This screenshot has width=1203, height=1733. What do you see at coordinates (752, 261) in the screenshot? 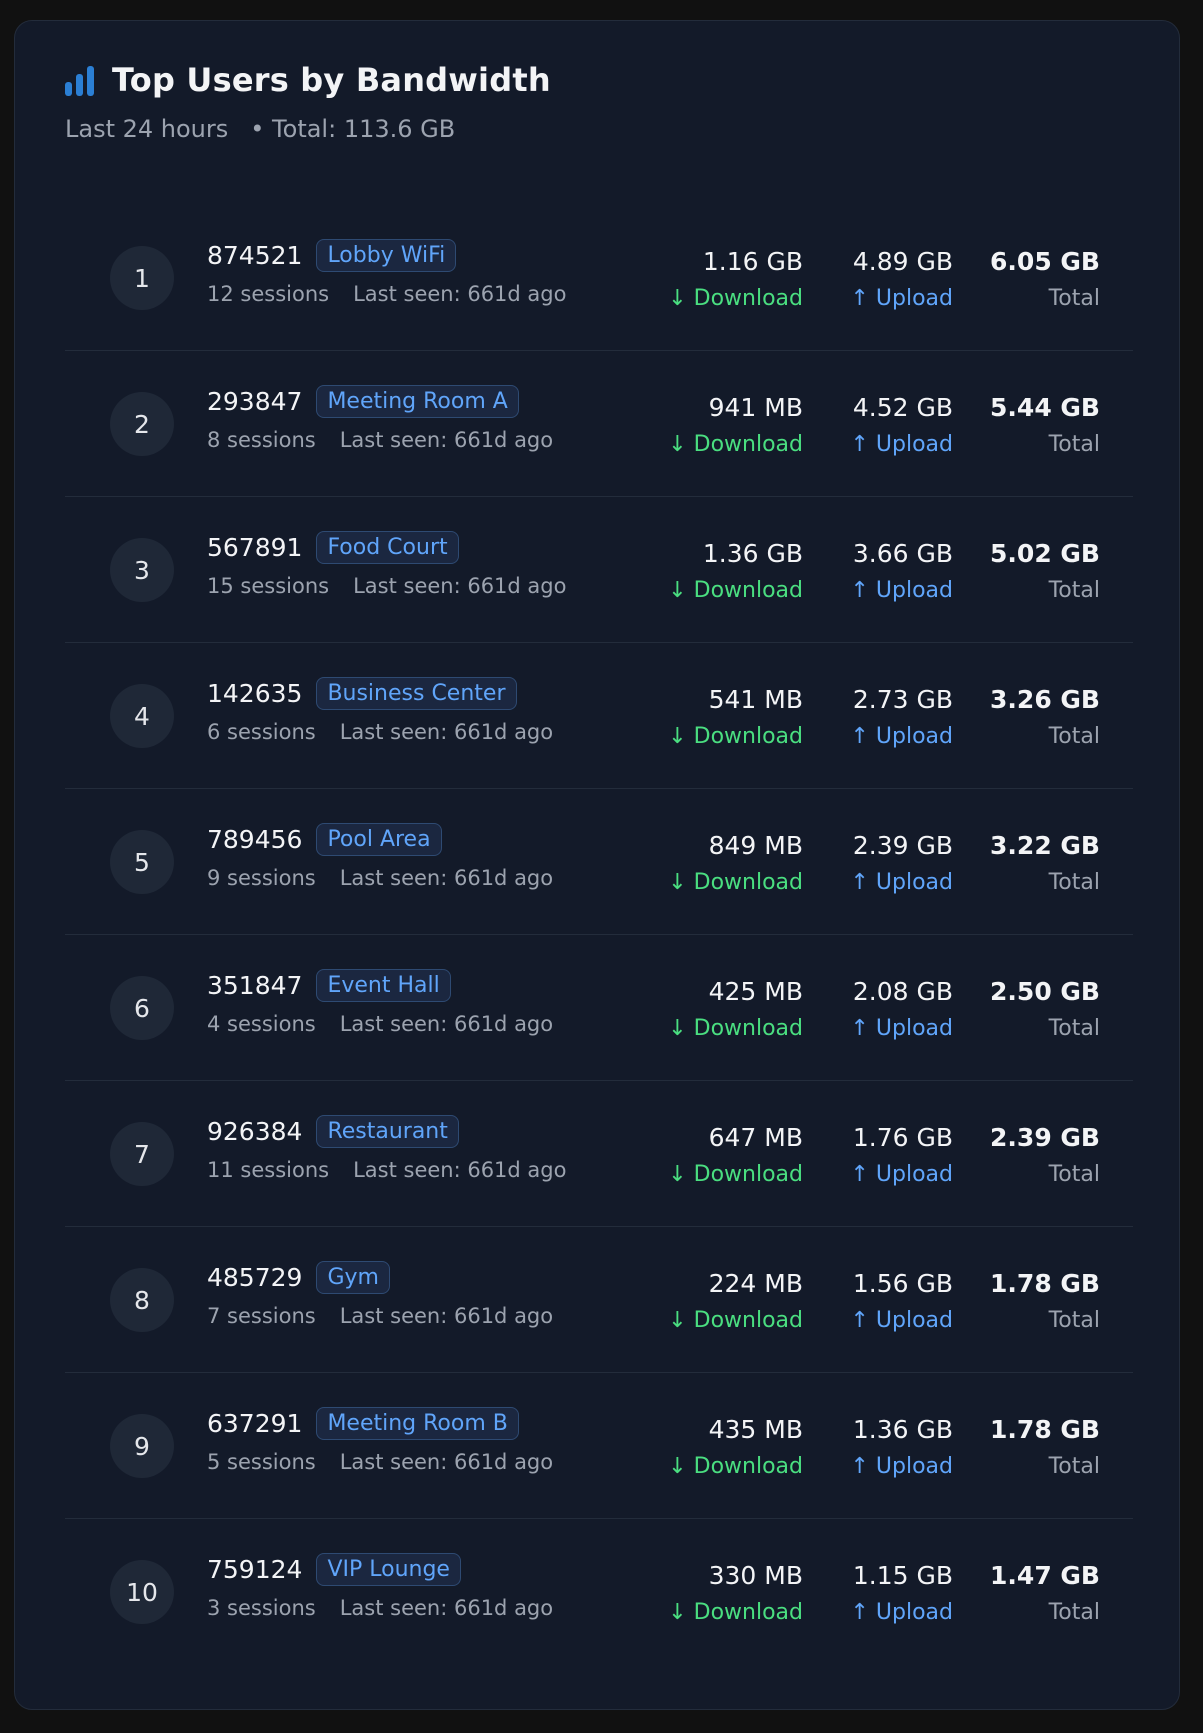
I see `download-value: 1.16 GB` at bounding box center [752, 261].